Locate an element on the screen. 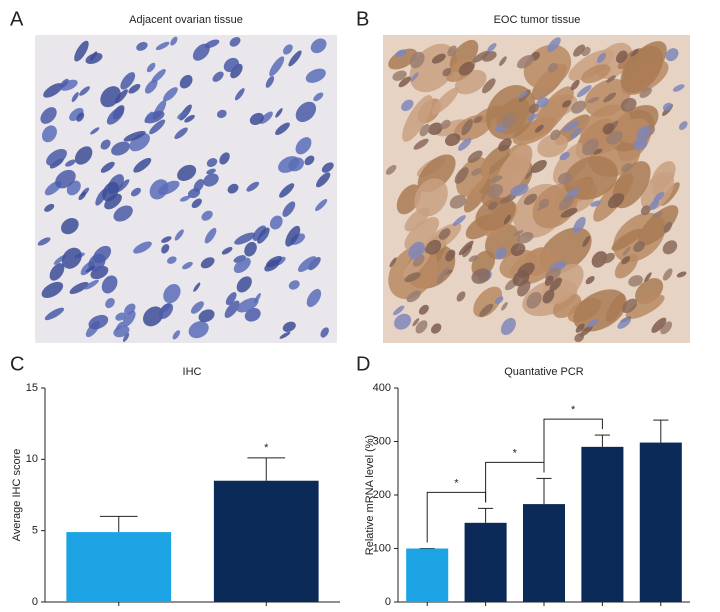 This screenshot has width=720, height=612. panel-letter: B is located at coordinates (362, 19).